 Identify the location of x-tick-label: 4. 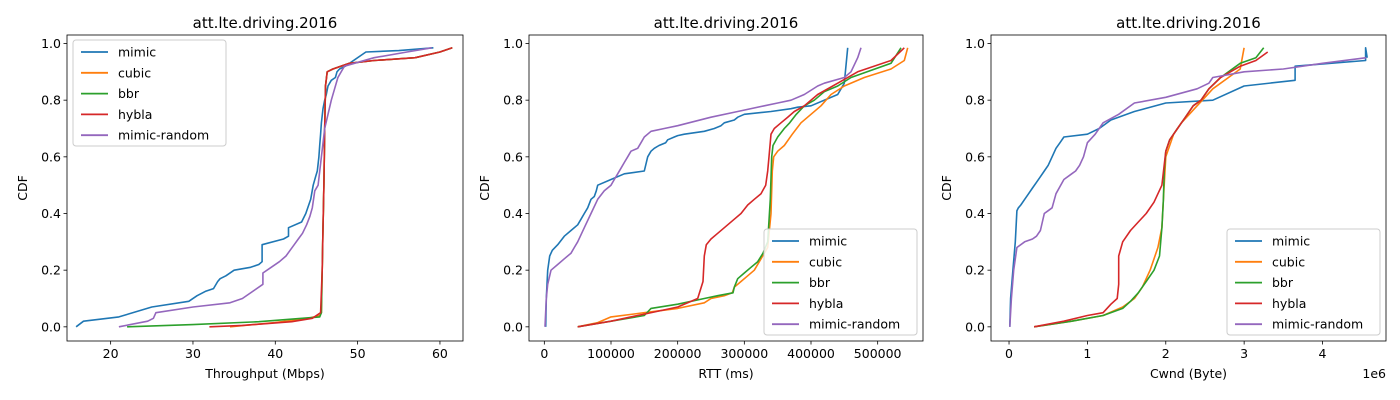
(1323, 353).